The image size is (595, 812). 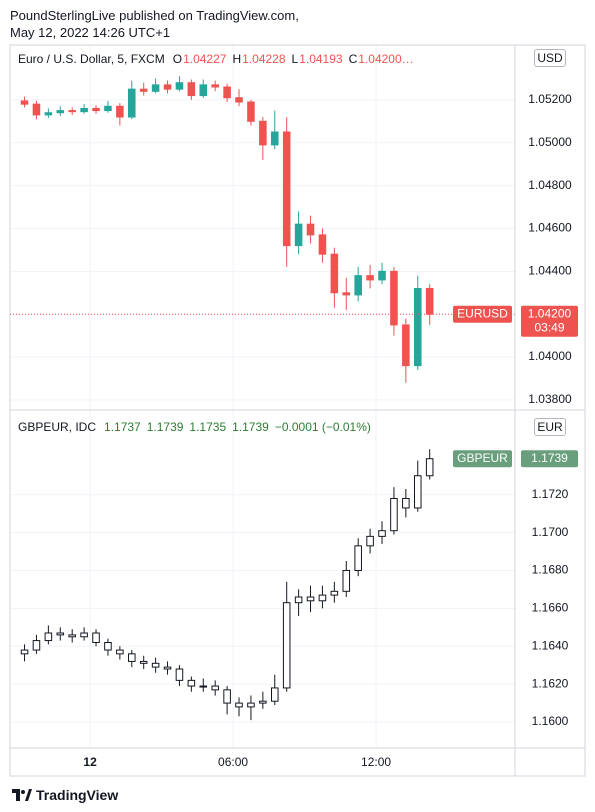 What do you see at coordinates (91, 59) in the screenshot?
I see `legend-title: Euro / U.S. Dollar, 5, FXCM` at bounding box center [91, 59].